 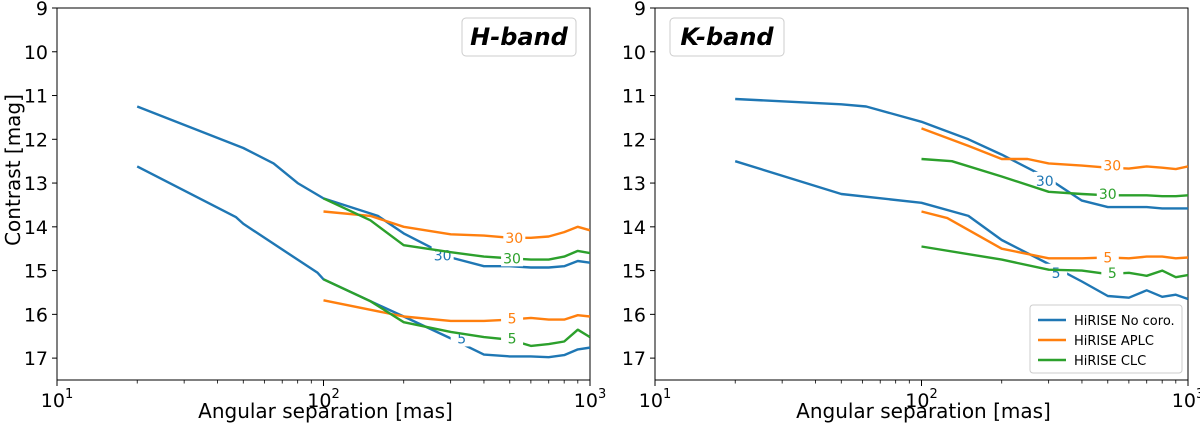 I want to click on y-axis-label-left: Contrast [mag], so click(x=13, y=170).